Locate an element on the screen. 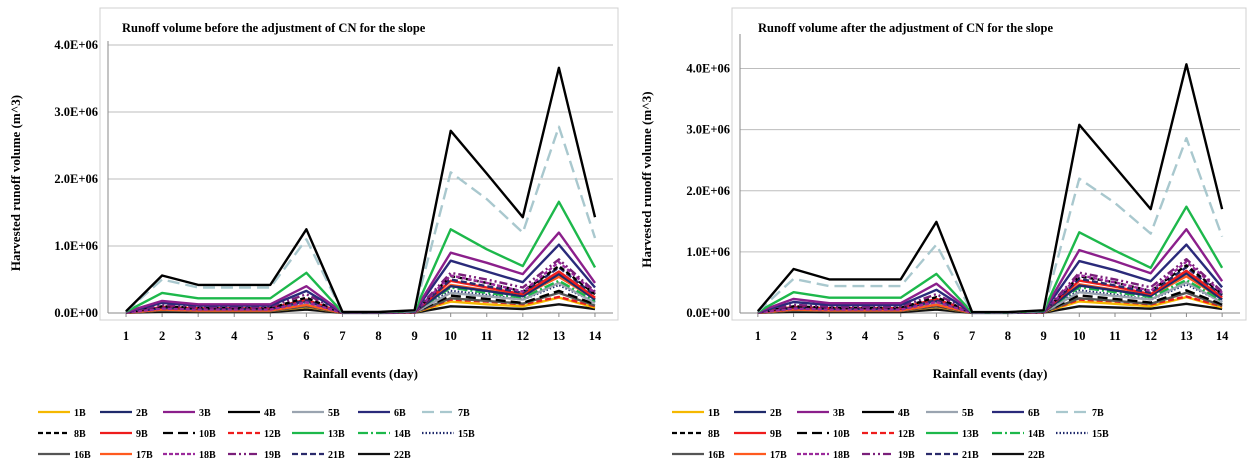  series-line-19B is located at coordinates (360, 286).